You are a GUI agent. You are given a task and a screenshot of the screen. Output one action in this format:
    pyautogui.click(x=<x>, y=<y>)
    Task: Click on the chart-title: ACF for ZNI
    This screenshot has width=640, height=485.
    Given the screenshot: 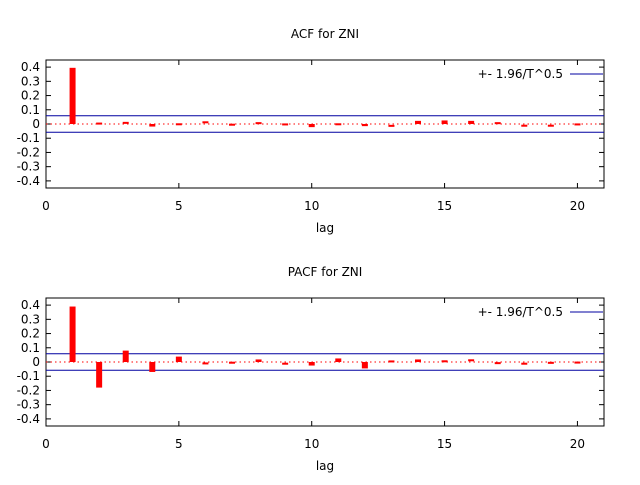 What is the action you would take?
    pyautogui.click(x=325, y=34)
    